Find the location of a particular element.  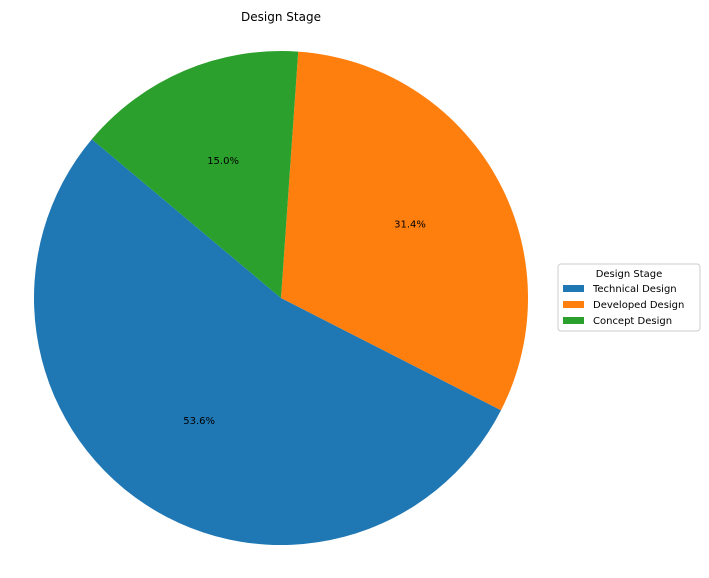

legend-swatch-technical-design is located at coordinates (573, 288).